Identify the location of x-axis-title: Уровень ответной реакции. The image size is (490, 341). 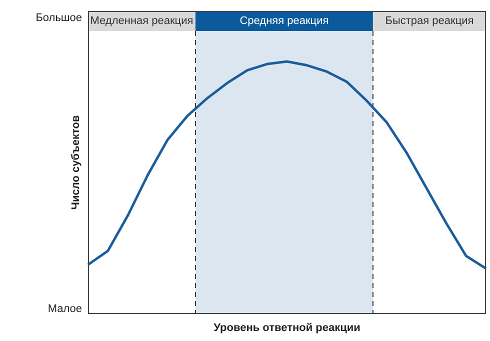
(287, 328).